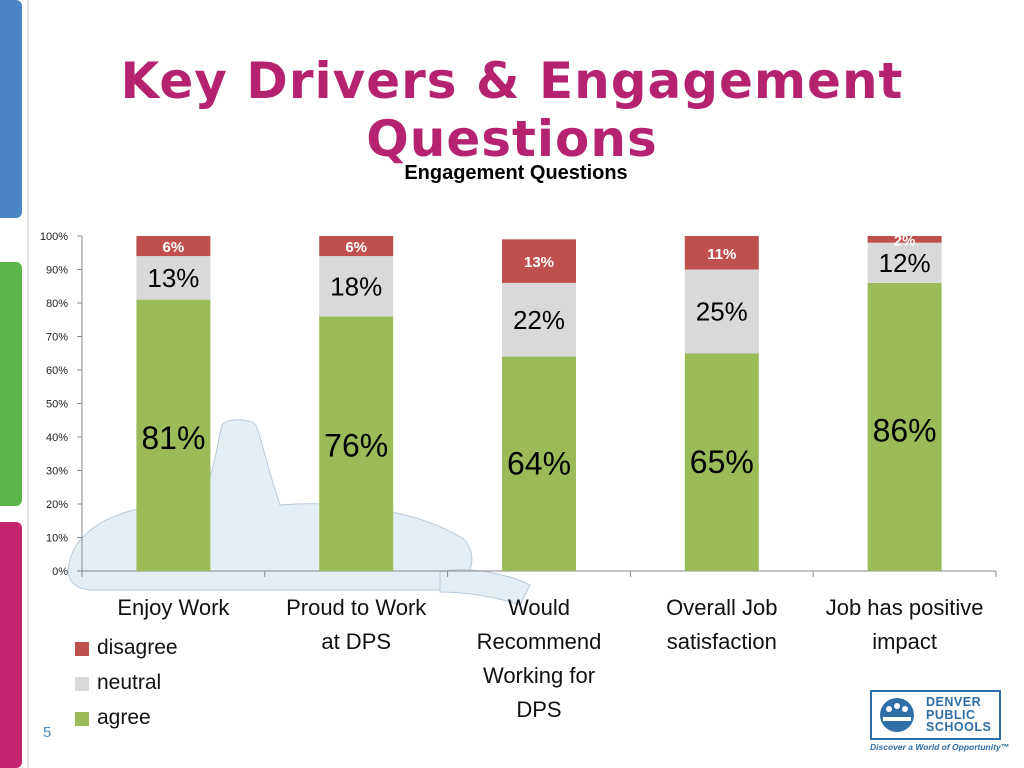 The height and width of the screenshot is (768, 1024). Describe the element at coordinates (60, 572) in the screenshot. I see `y-tick-label: 0%` at that location.